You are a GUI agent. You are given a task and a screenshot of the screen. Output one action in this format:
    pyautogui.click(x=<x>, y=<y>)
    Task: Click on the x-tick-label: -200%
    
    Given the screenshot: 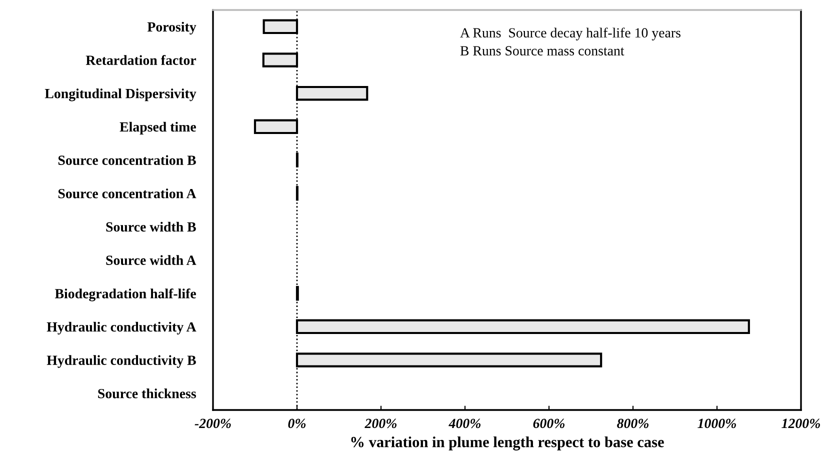 What is the action you would take?
    pyautogui.click(x=212, y=423)
    